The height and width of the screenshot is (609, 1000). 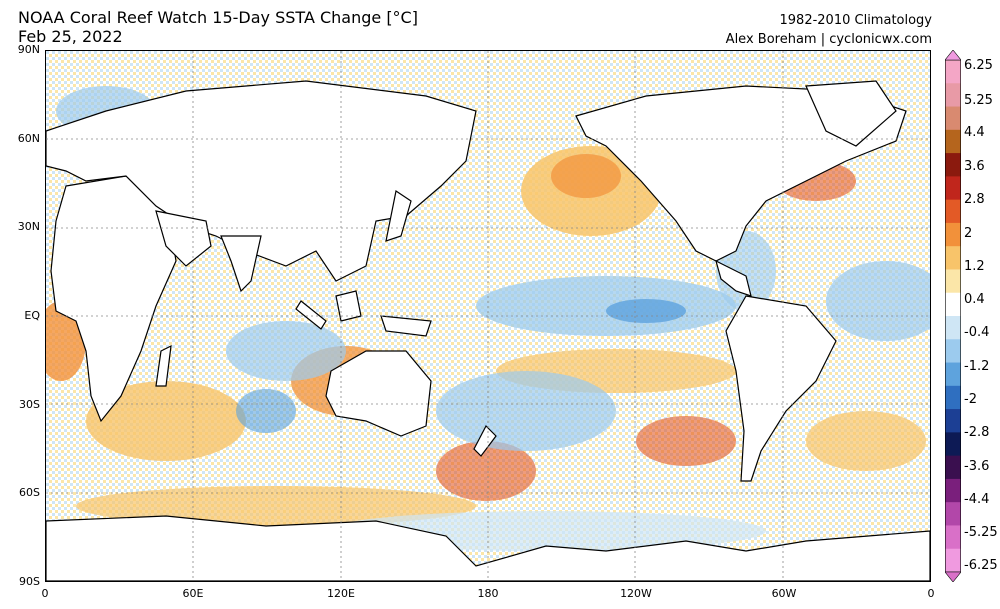 I want to click on lon-label-180: 180, so click(x=488, y=593).